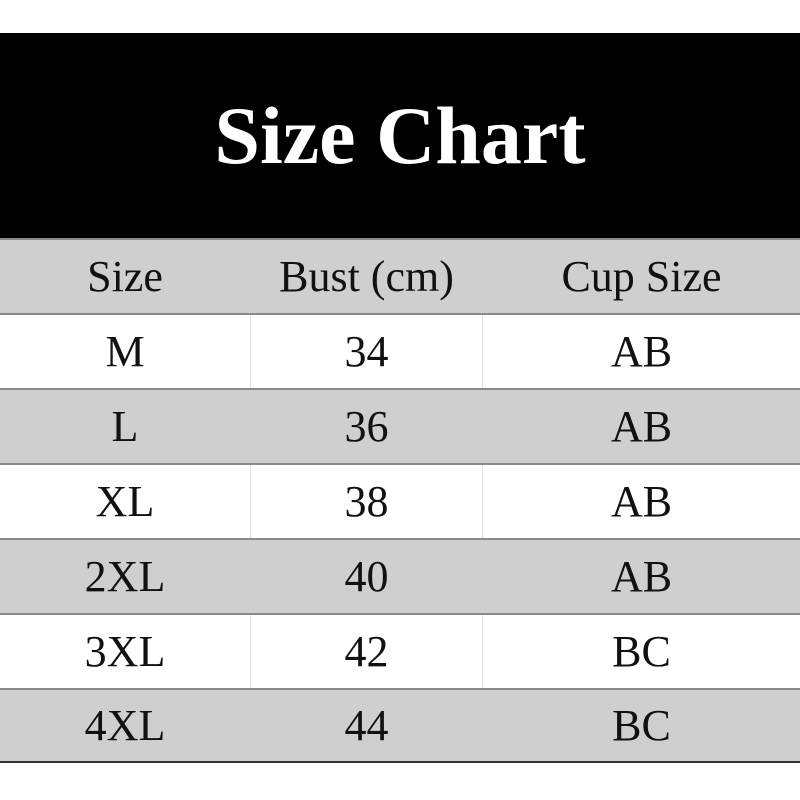  What do you see at coordinates (125, 576) in the screenshot?
I see `size-cell: 2XL` at bounding box center [125, 576].